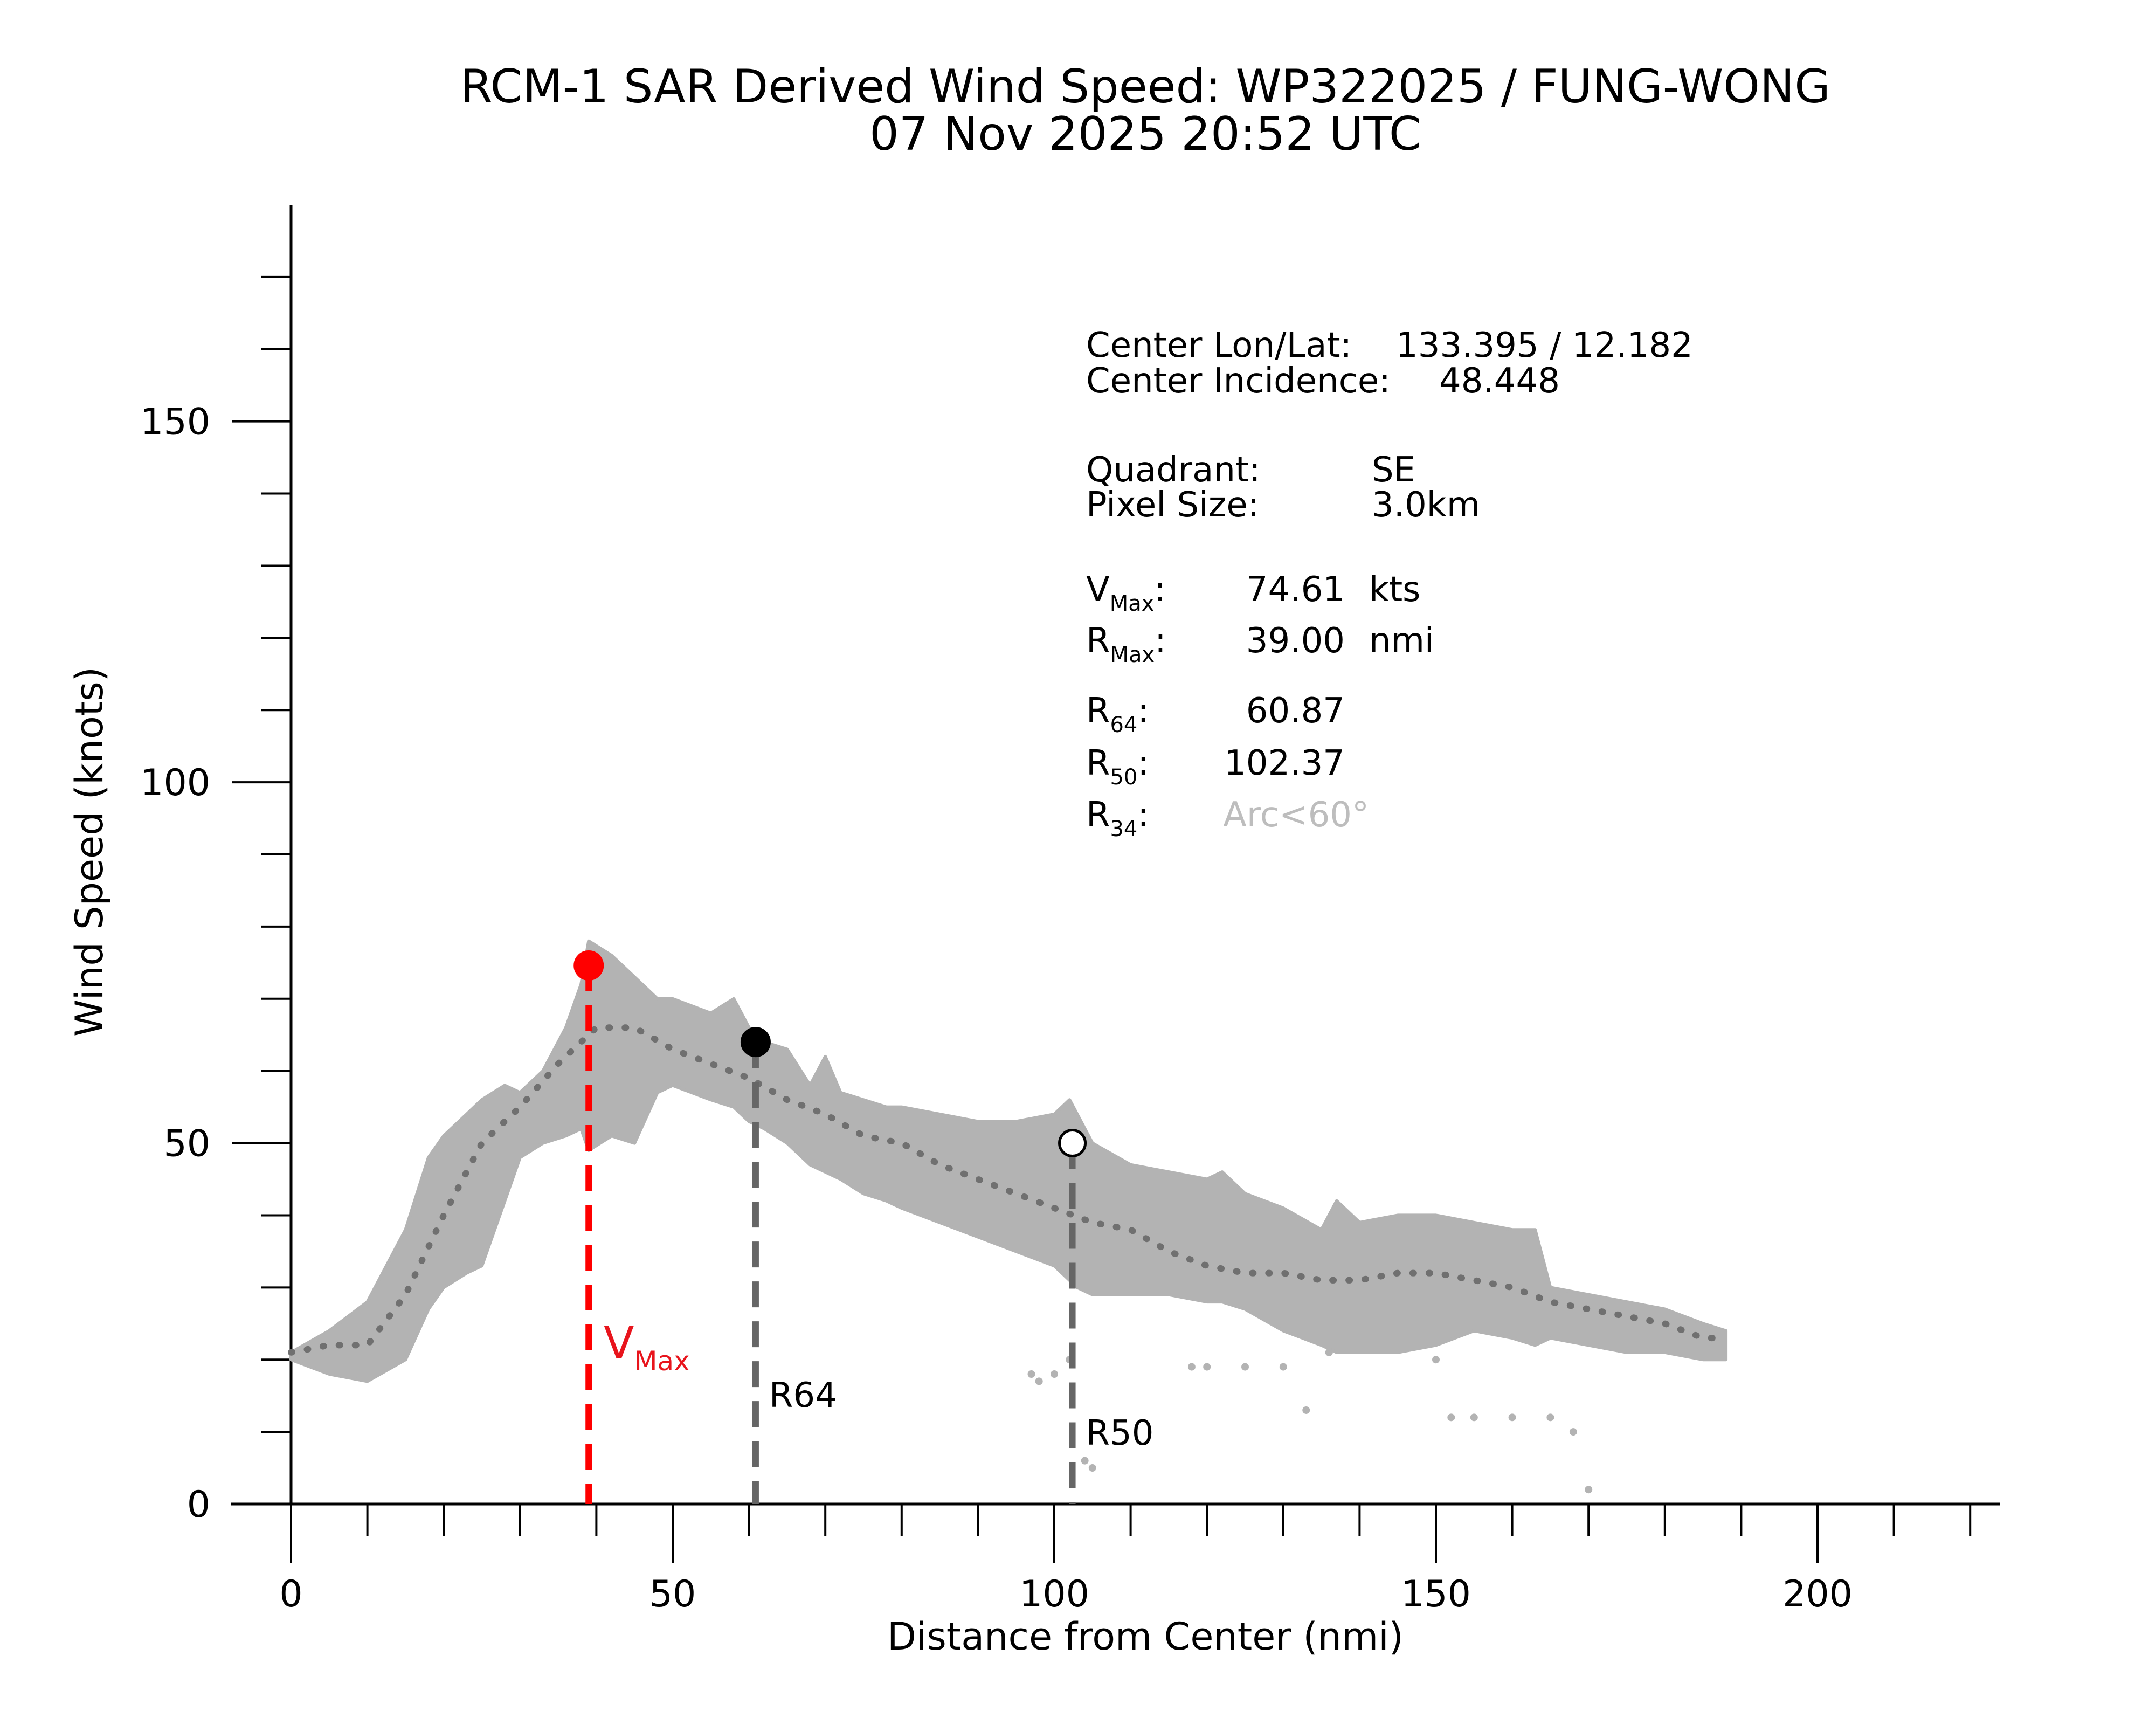 The image size is (2156, 1725). Describe the element at coordinates (175, 422) in the screenshot. I see `y-tick-label: 150` at that location.